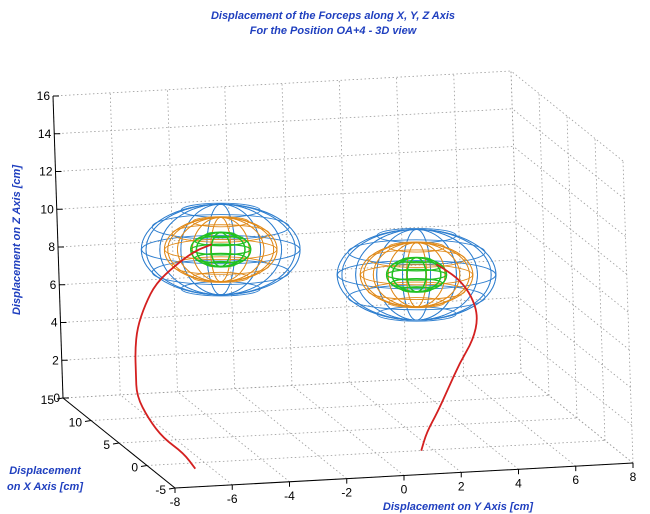 The image size is (650, 514). What do you see at coordinates (48, 400) in the screenshot?
I see `x-tick-label: 15` at bounding box center [48, 400].